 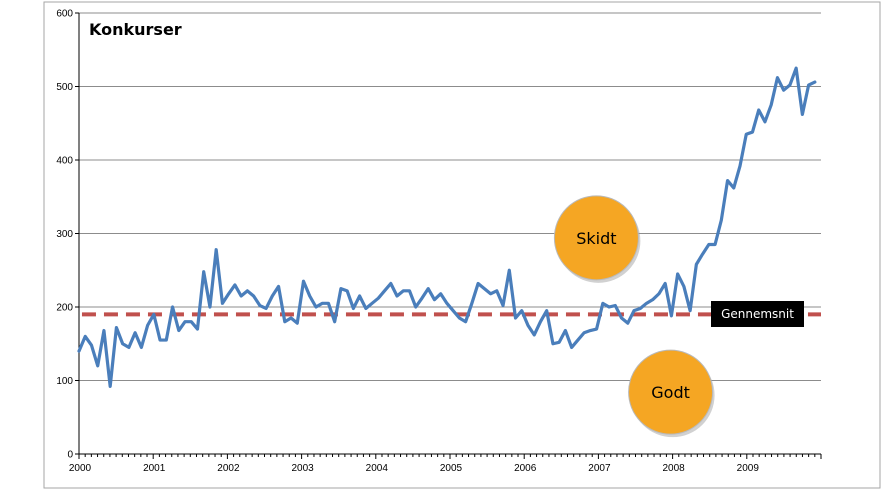 What do you see at coordinates (135, 29) in the screenshot?
I see `chart-title: Konkurser` at bounding box center [135, 29].